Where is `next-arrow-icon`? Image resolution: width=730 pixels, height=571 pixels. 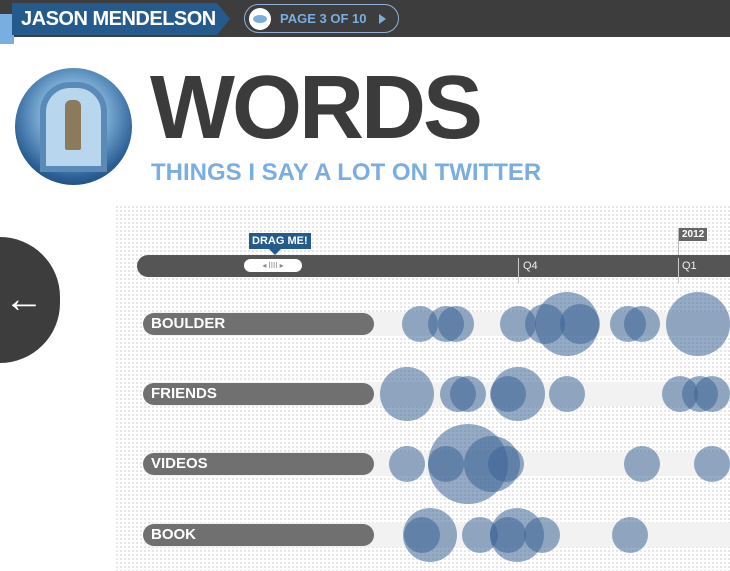 next-arrow-icon is located at coordinates (382, 19).